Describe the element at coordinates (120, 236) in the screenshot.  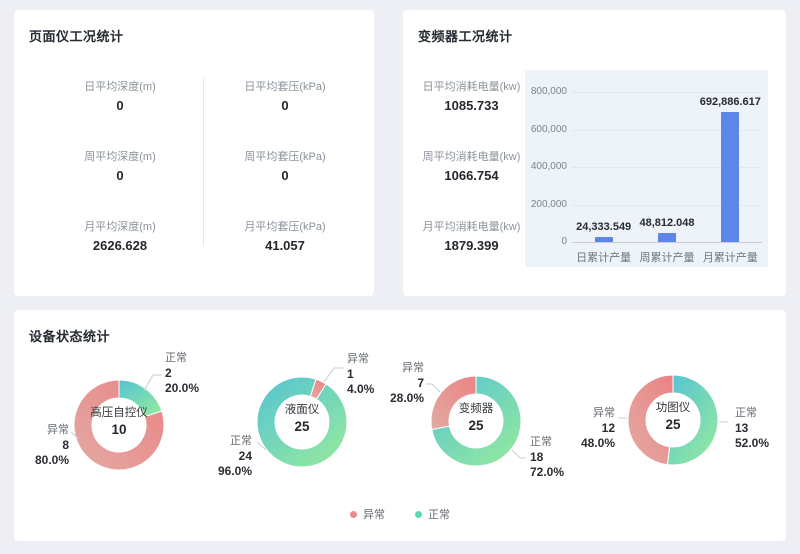
I see `stat-monthly-depth: 月平均深度(m) 2626.628` at that location.